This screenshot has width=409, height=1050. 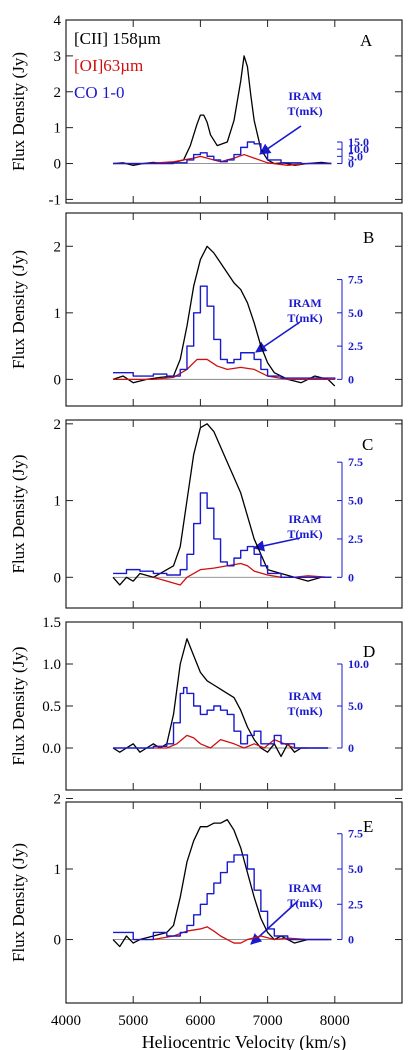 I want to click on panel-letter: A, so click(x=366, y=40).